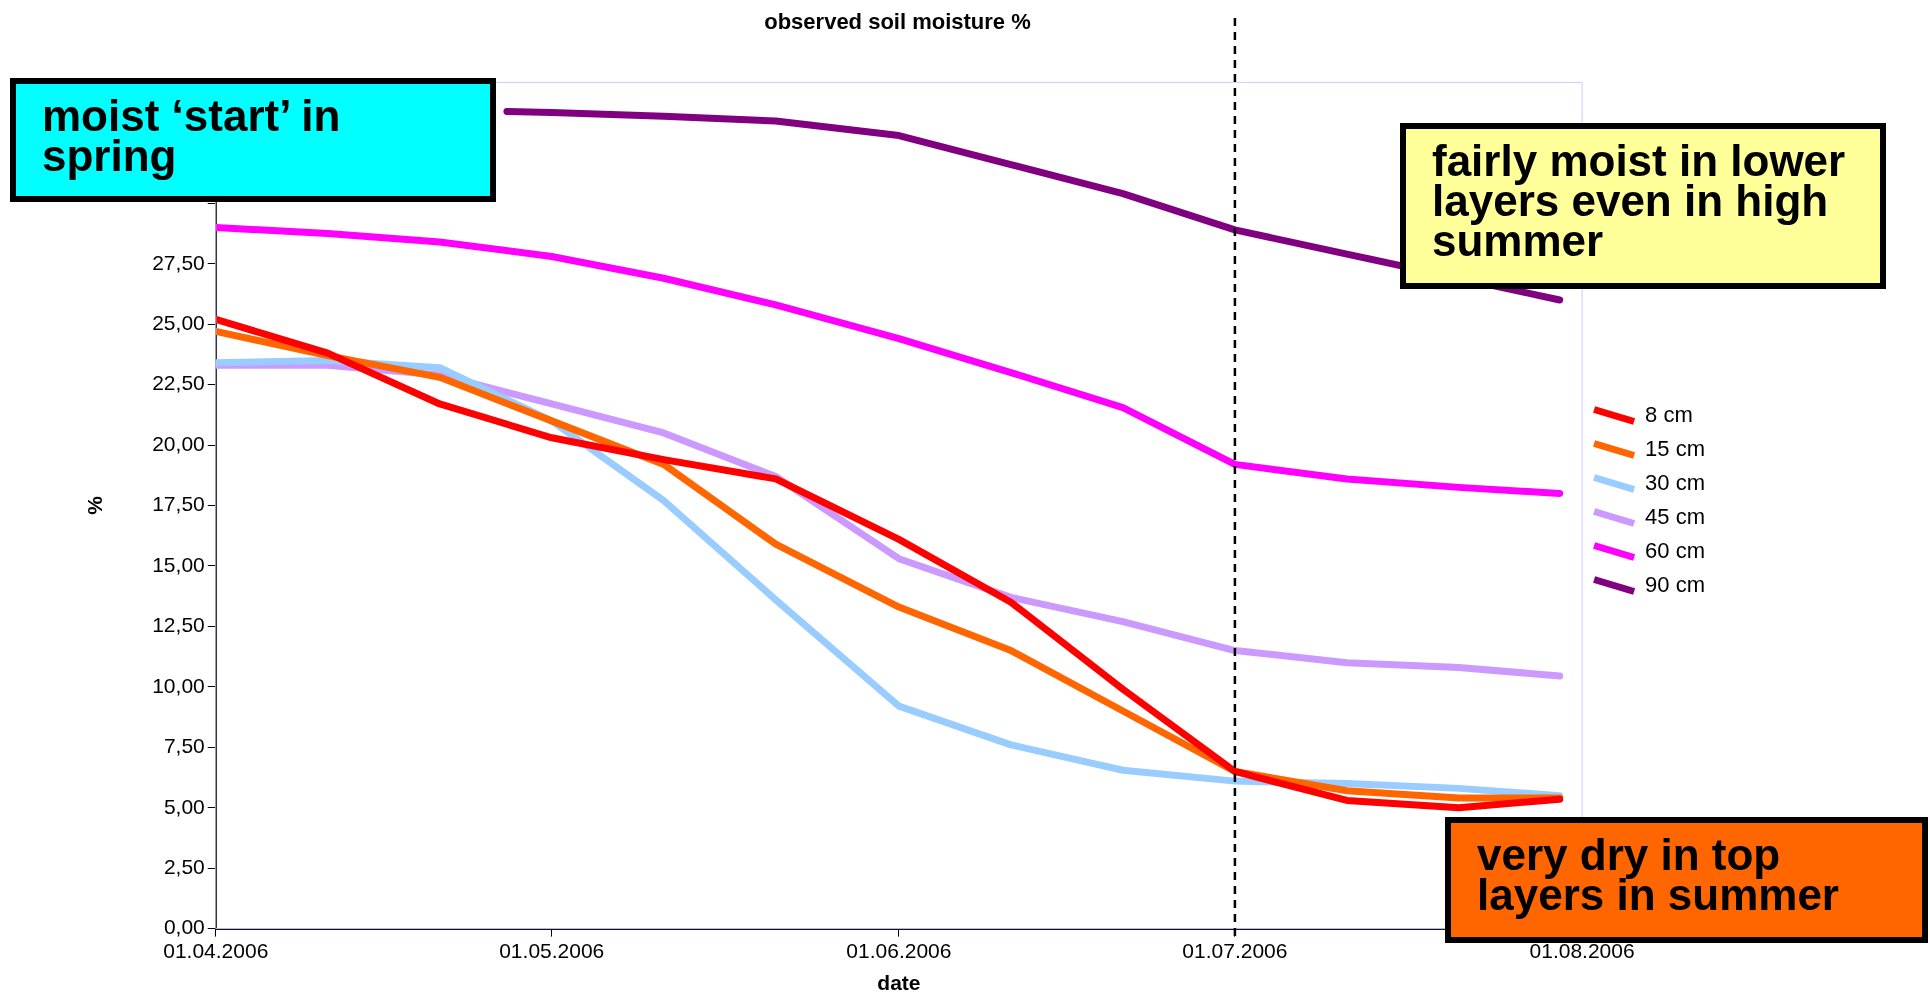  Describe the element at coordinates (178, 564) in the screenshot. I see `y-tick-label: 15,00` at that location.